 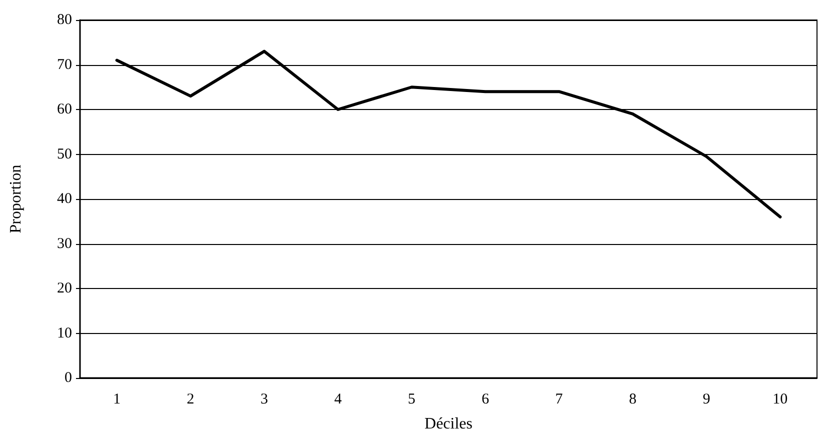 What do you see at coordinates (632, 400) in the screenshot?
I see `x-tick-label: 8` at bounding box center [632, 400].